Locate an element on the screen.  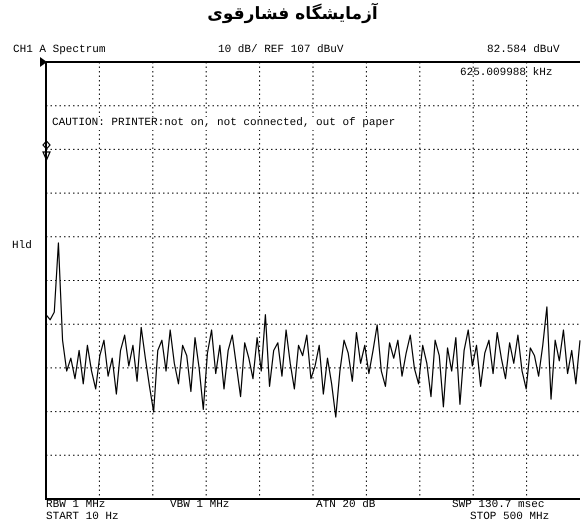
text: STOP 500 MHz is located at coordinates (510, 517).